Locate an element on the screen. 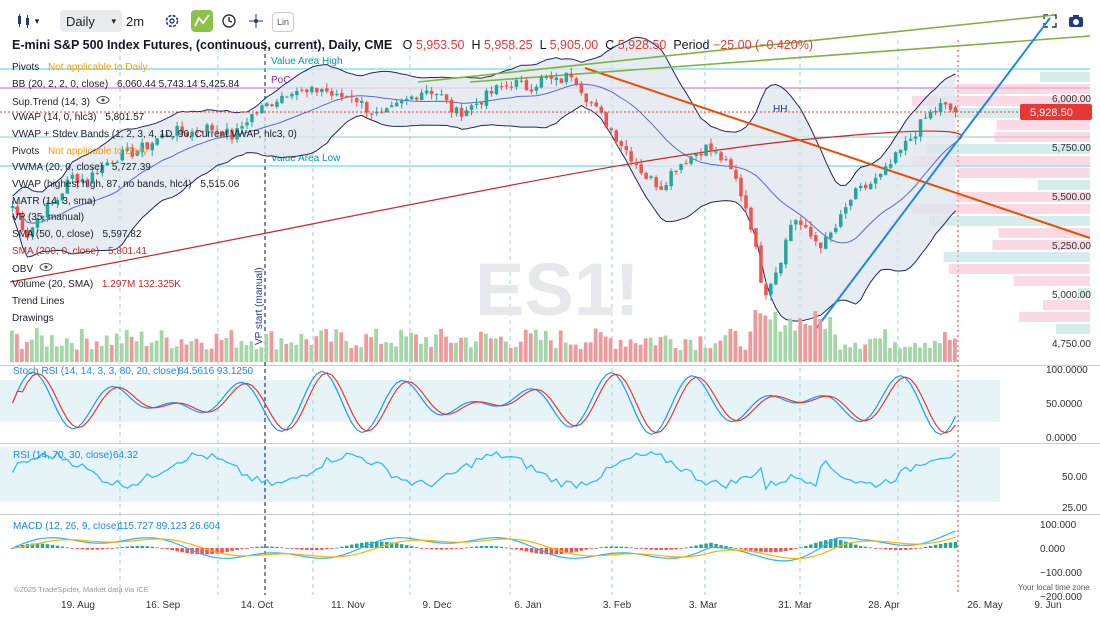 Image resolution: width=1100 pixels, height=617 pixels. indicator-legend-item: MATR (14, 3, sma) is located at coordinates (54, 201).